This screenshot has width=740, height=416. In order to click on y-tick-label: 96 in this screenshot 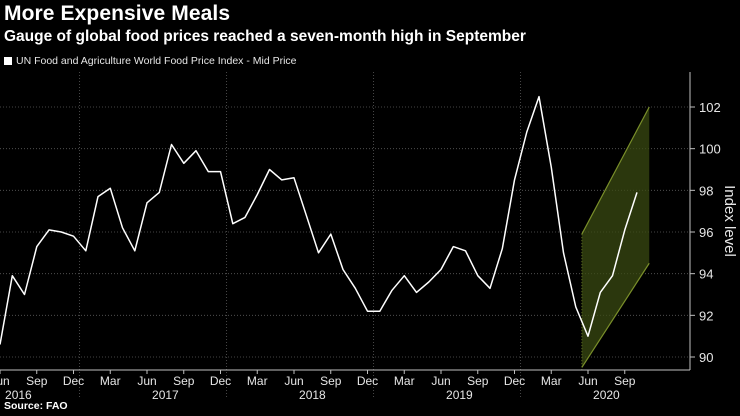, I will do `click(706, 232)`.